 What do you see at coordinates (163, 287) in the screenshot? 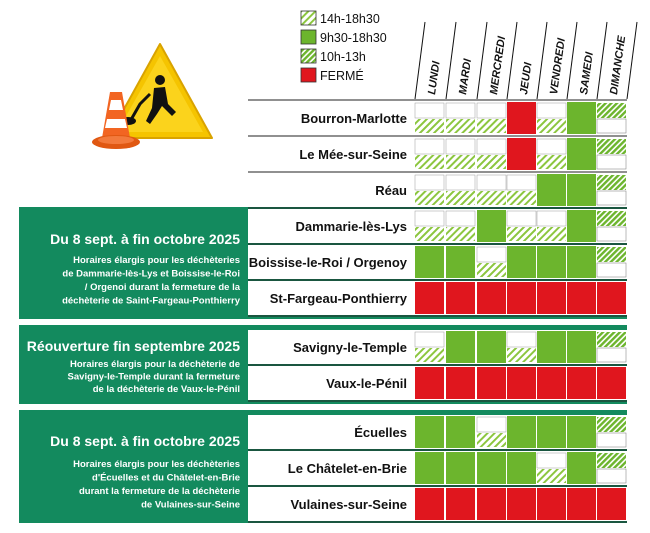
I see `banner-description-line: / Orgenoi durant la fermeture de la` at bounding box center [163, 287].